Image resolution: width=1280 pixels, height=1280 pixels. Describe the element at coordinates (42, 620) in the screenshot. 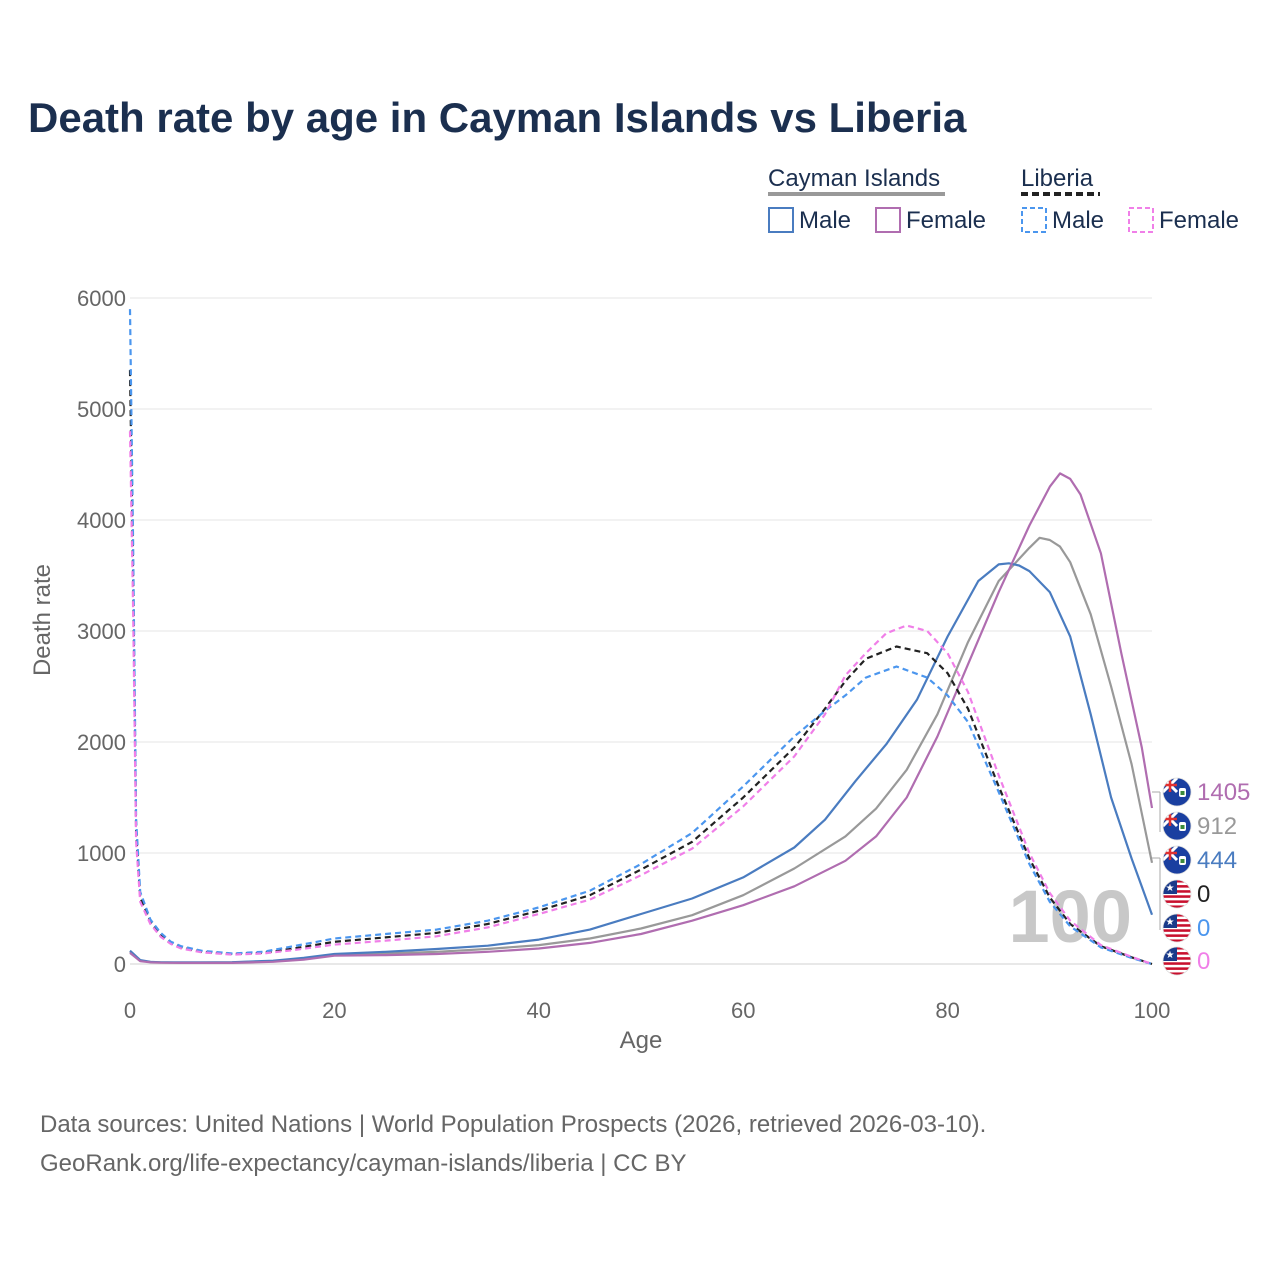

I see `y-axis-label: Death rate` at that location.